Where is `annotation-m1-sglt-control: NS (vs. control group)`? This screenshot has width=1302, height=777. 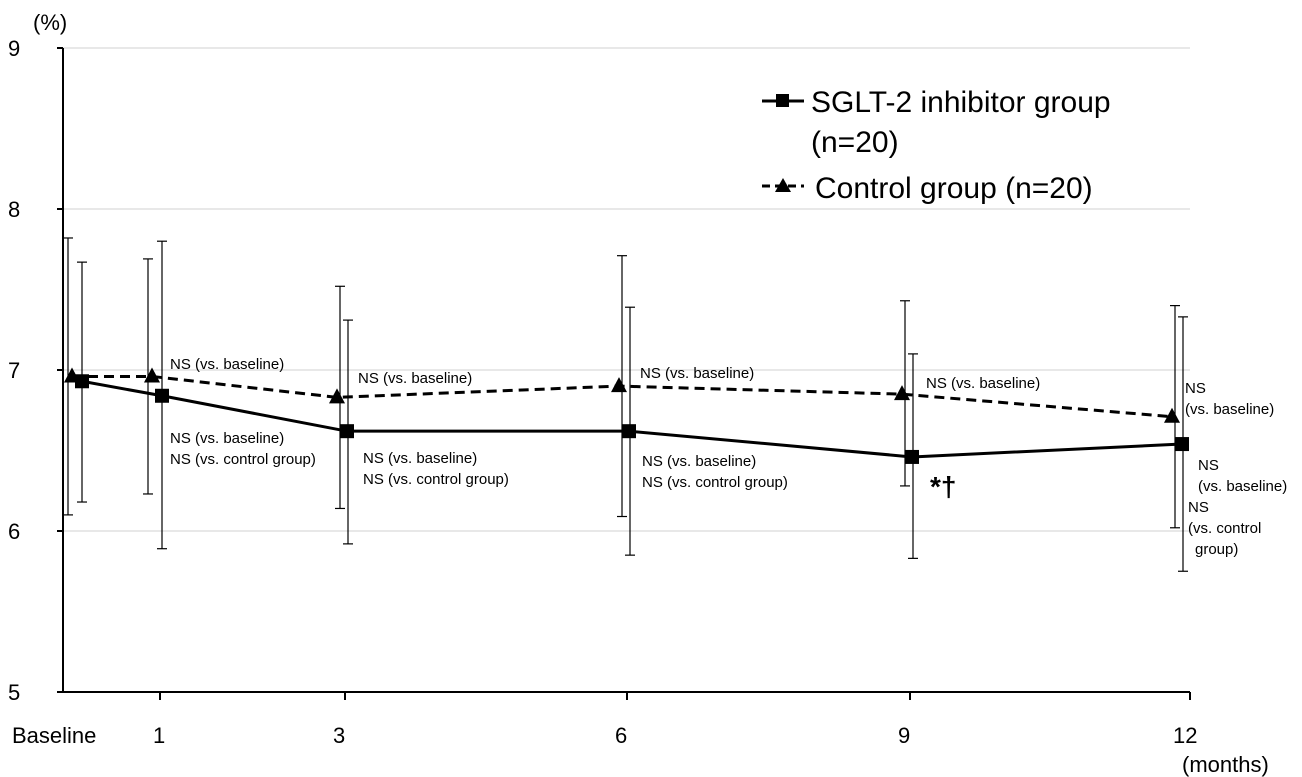 annotation-m1-sglt-control: NS (vs. control group) is located at coordinates (243, 459).